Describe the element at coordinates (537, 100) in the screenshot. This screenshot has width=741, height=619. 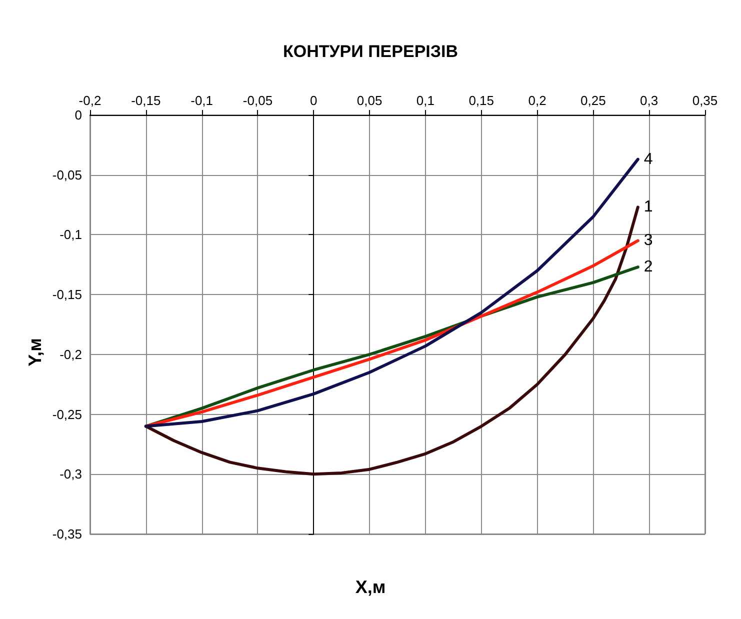
I see `x-tick-label: 0,2` at that location.